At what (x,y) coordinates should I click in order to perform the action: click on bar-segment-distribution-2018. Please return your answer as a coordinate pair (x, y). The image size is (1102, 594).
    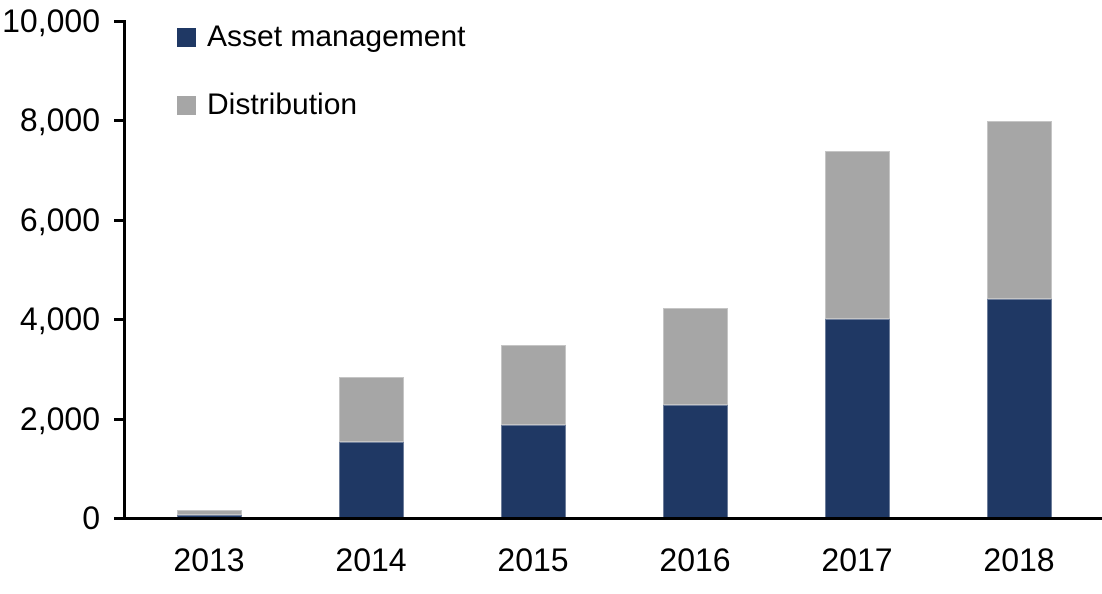
    Looking at the image, I should click on (1019, 210).